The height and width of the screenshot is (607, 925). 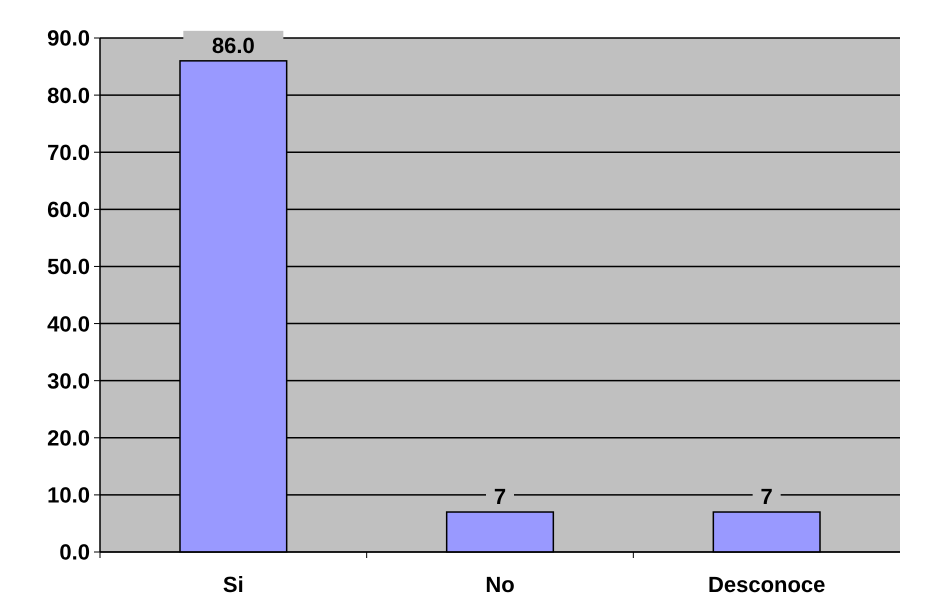 I want to click on y-tick-label: 40.0, so click(x=68, y=323).